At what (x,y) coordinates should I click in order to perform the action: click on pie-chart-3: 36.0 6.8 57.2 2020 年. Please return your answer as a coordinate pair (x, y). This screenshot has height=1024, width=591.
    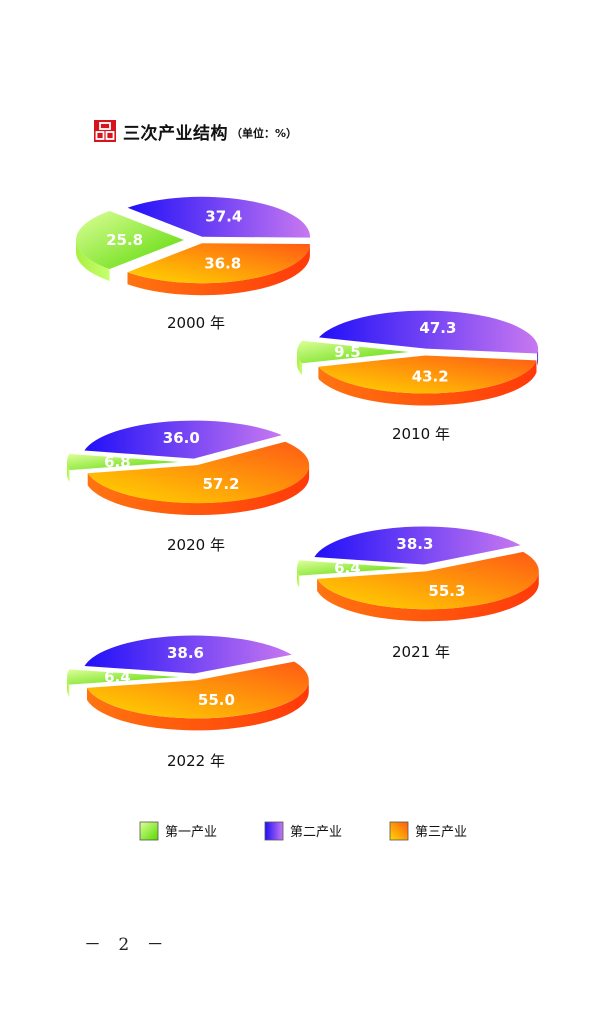
    Looking at the image, I should click on (188, 487).